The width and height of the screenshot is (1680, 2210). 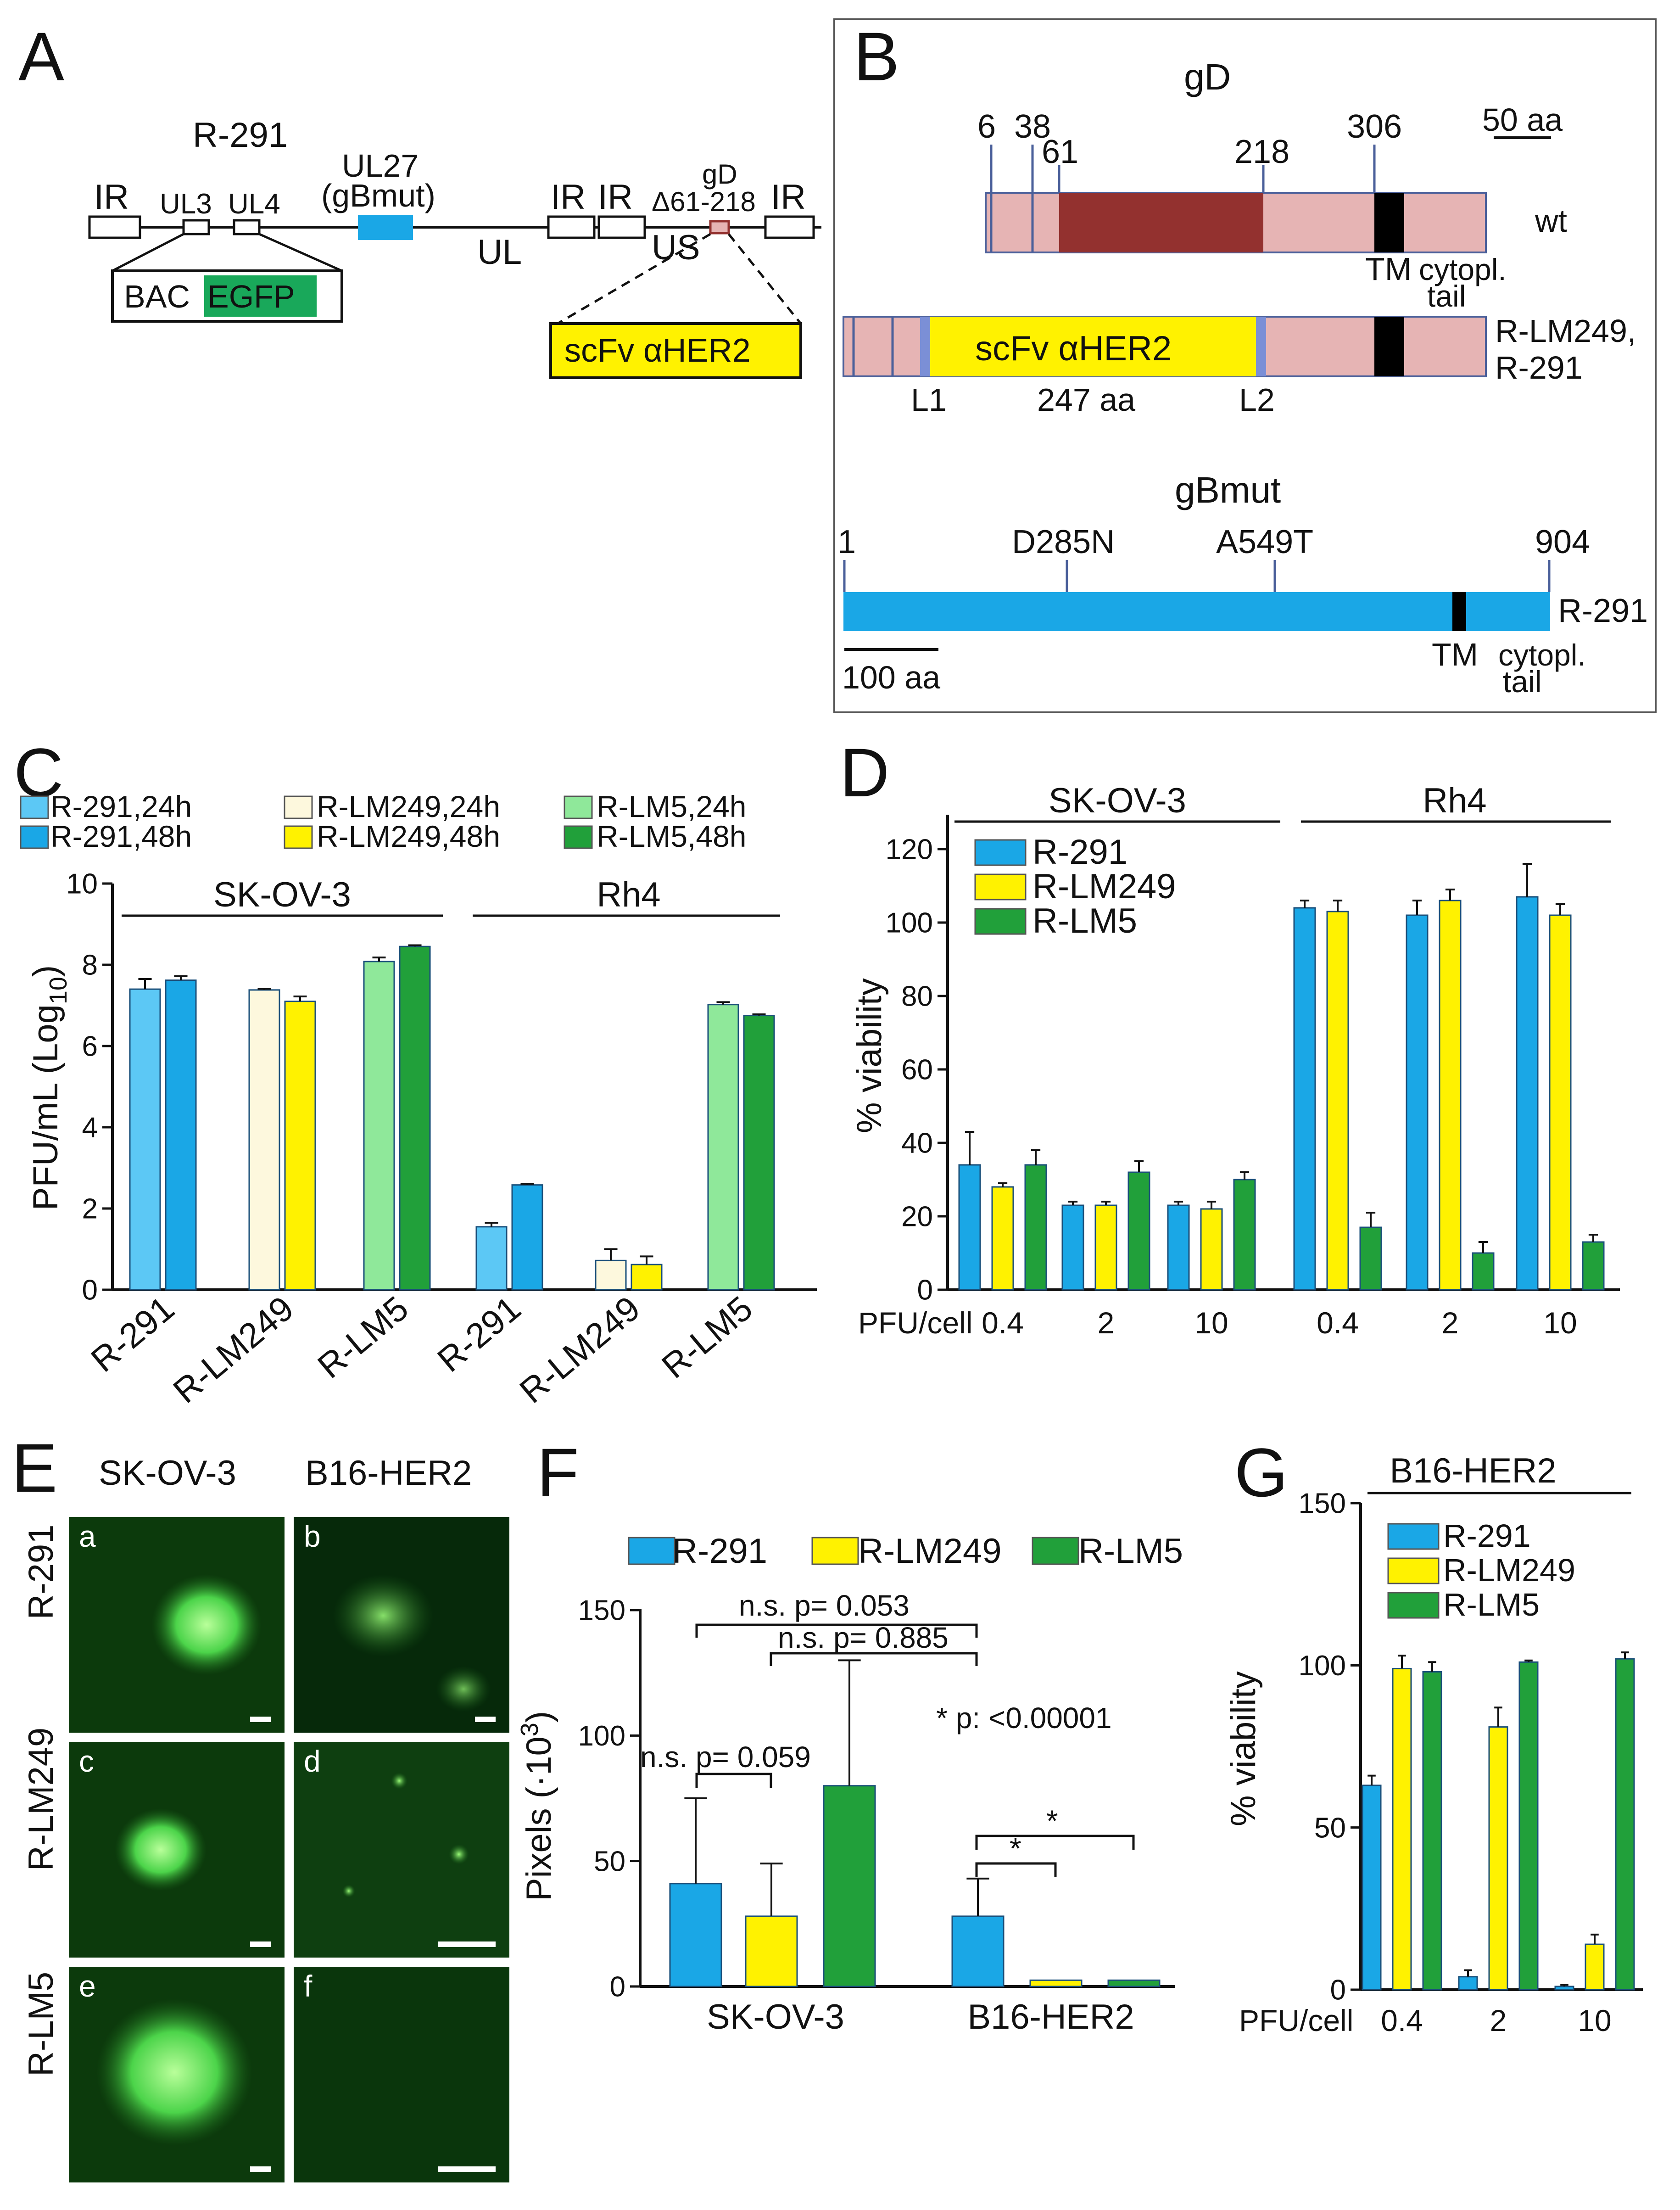 What do you see at coordinates (1024, 1717) in the screenshot?
I see `f-annotation-4: * p: <0.00001` at bounding box center [1024, 1717].